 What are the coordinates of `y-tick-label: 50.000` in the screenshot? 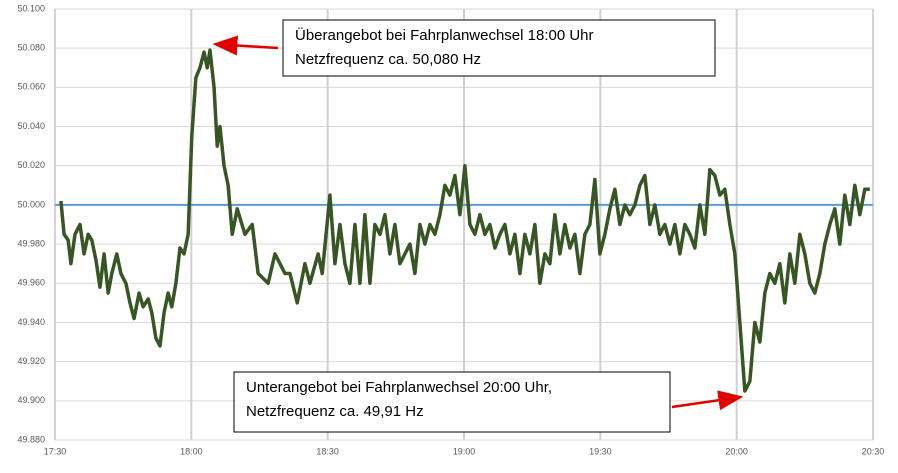 It's located at (31, 204).